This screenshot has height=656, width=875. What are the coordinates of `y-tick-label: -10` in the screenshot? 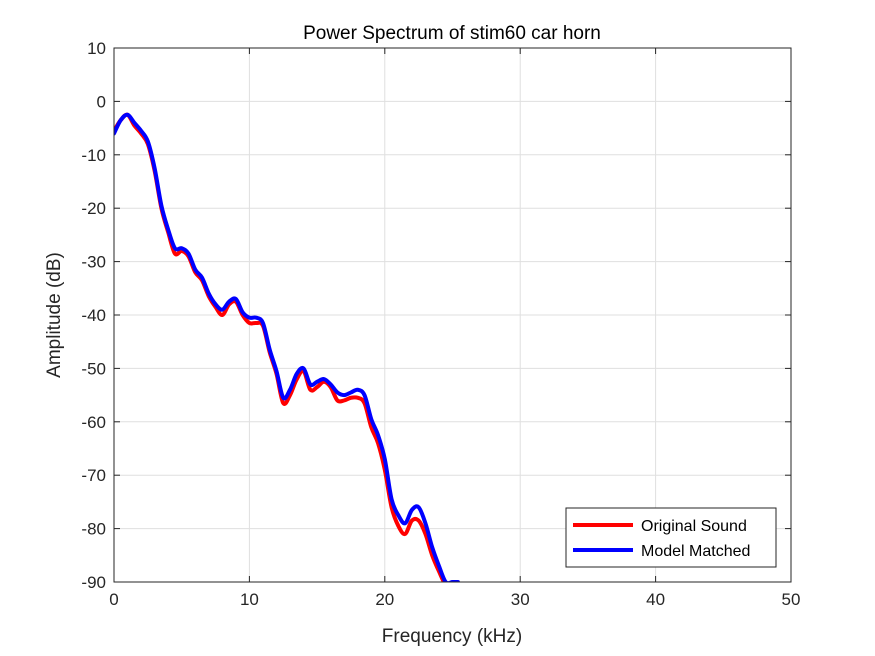 It's located at (93, 155).